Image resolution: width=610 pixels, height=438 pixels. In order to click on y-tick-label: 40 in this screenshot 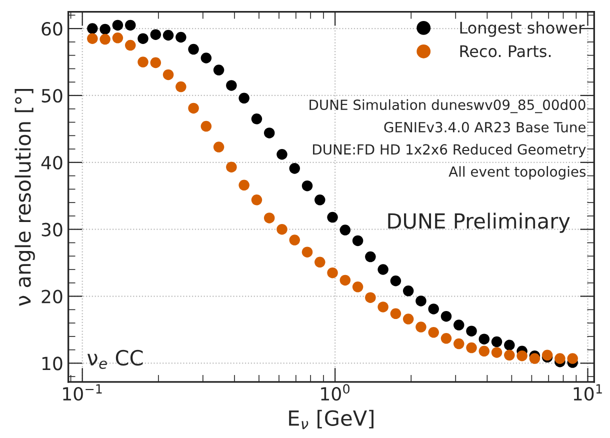, I will do `click(51, 163)`.